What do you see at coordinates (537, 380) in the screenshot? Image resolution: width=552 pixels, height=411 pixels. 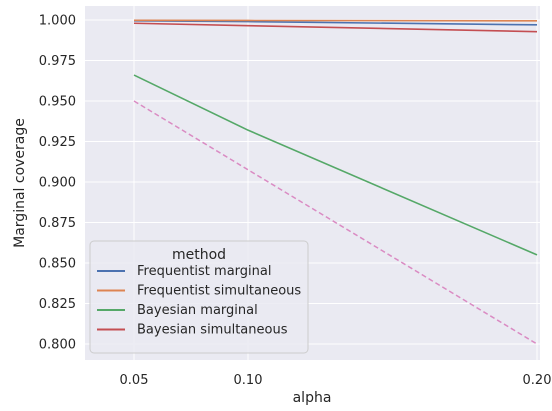 I see `x-tick-label: 0.20` at bounding box center [537, 380].